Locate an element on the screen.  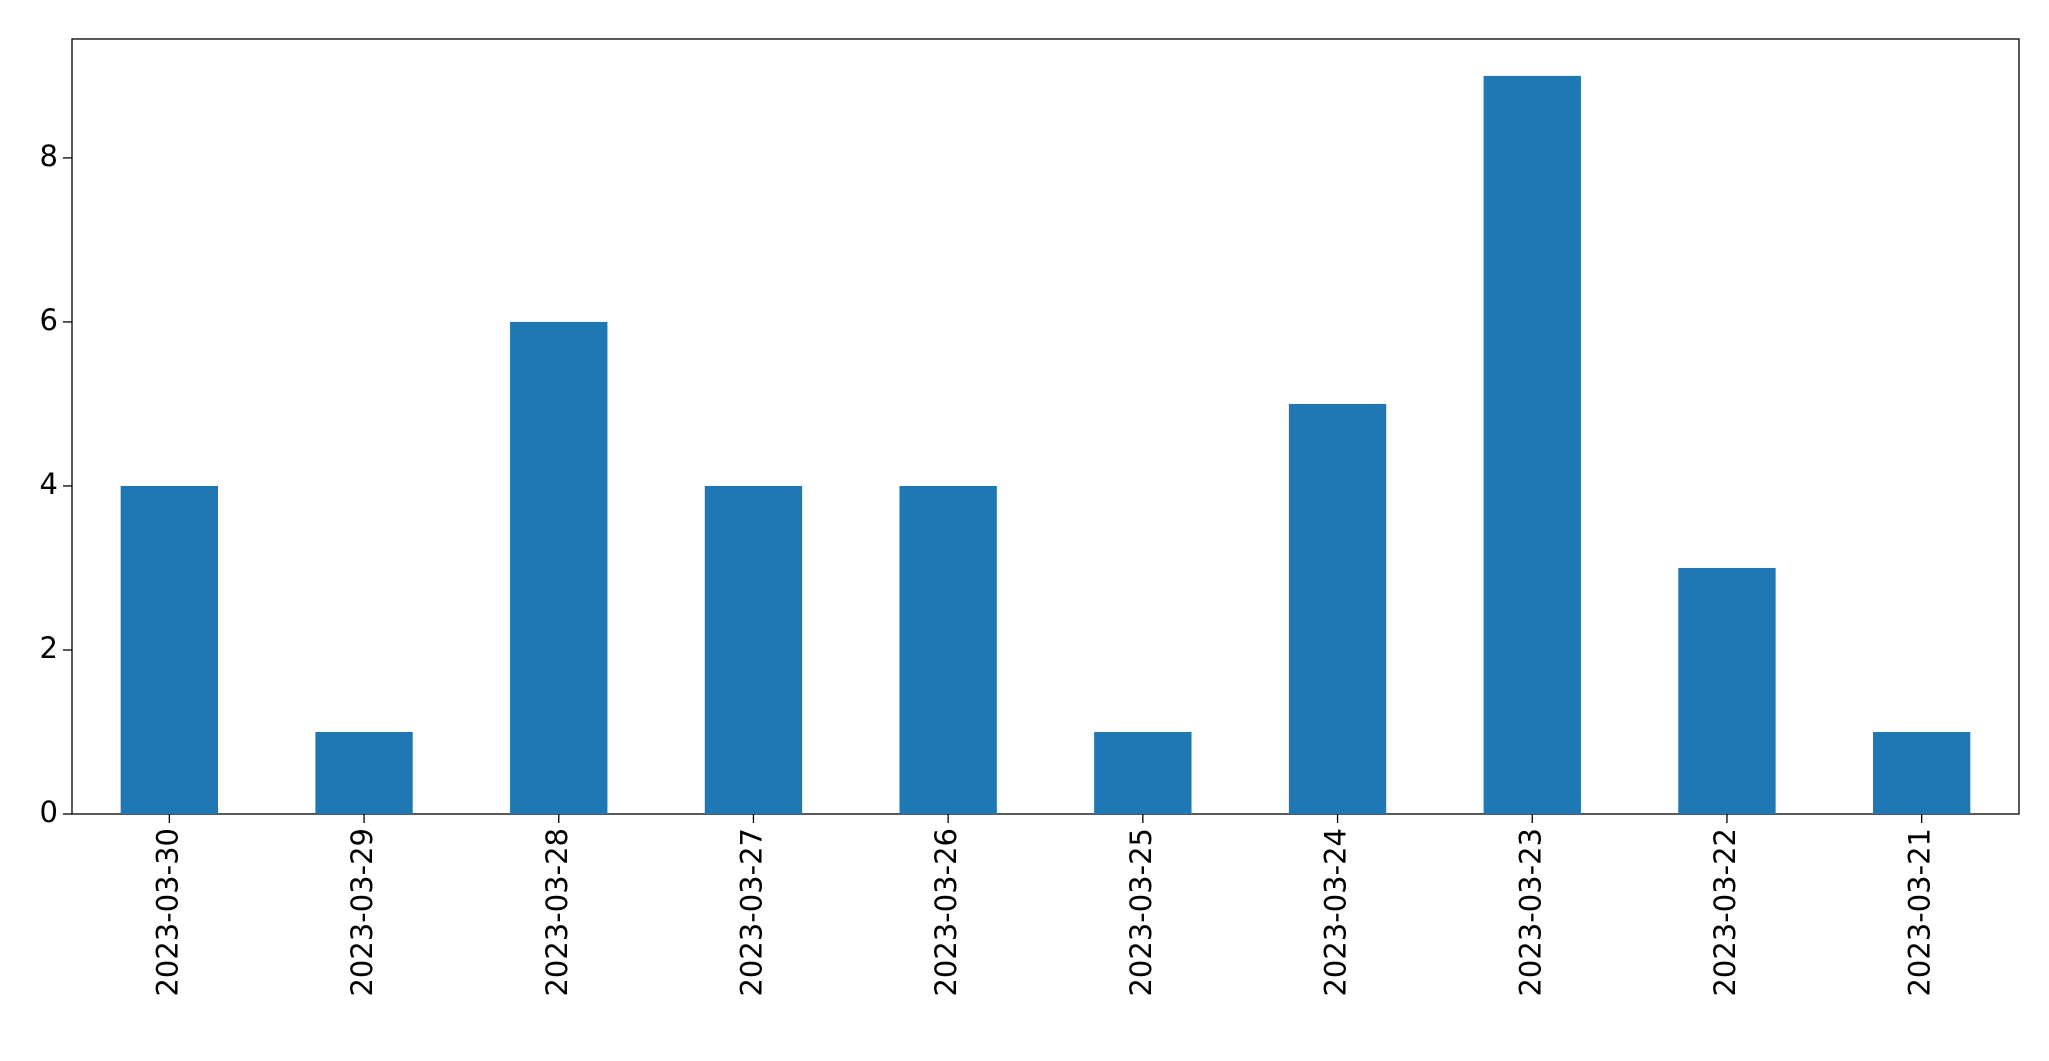
y-tick-label: 6 is located at coordinates (49, 320).